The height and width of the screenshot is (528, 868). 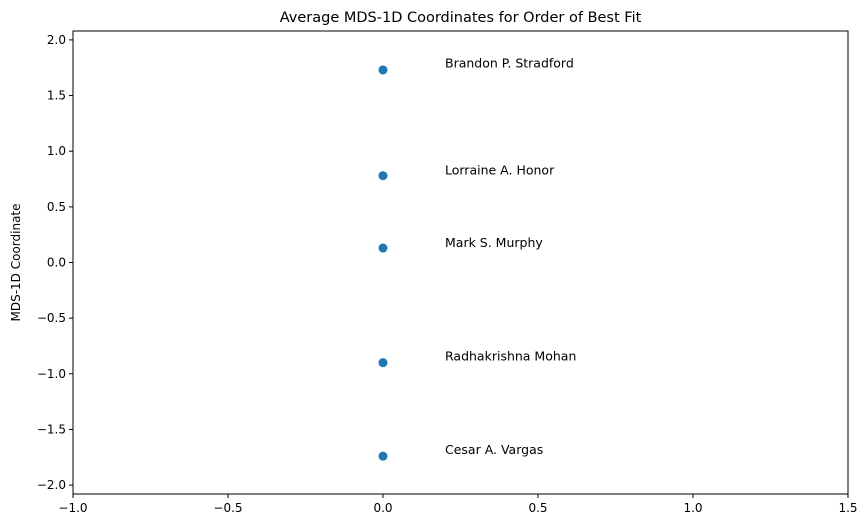 What do you see at coordinates (537, 508) in the screenshot?
I see `x-tick-label: 0.5` at bounding box center [537, 508].